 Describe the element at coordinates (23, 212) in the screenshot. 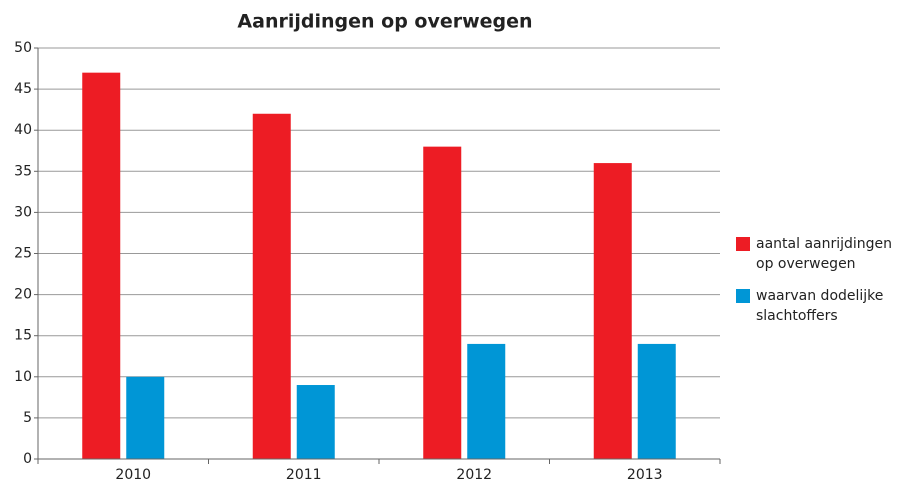

I see `y-tick-label: 30` at that location.